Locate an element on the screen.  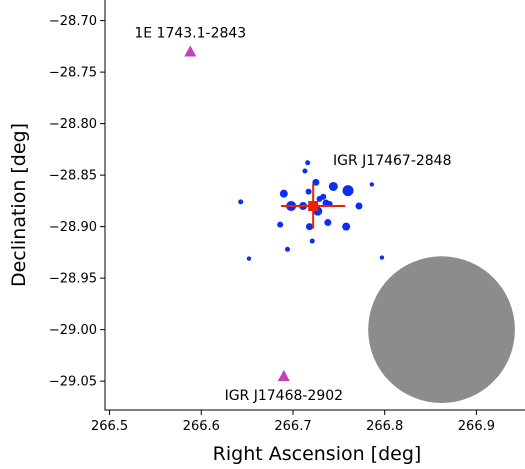
y-tick-label: −28.75 is located at coordinates (73, 73).